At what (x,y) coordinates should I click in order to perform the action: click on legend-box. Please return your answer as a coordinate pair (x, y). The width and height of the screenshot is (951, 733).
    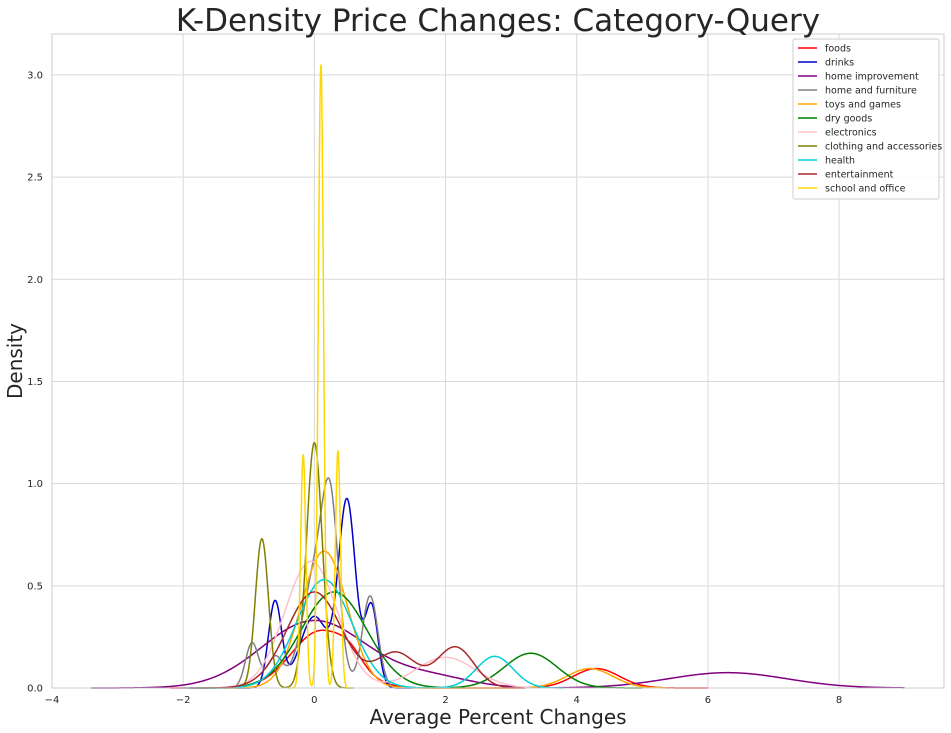
    Looking at the image, I should click on (866, 119).